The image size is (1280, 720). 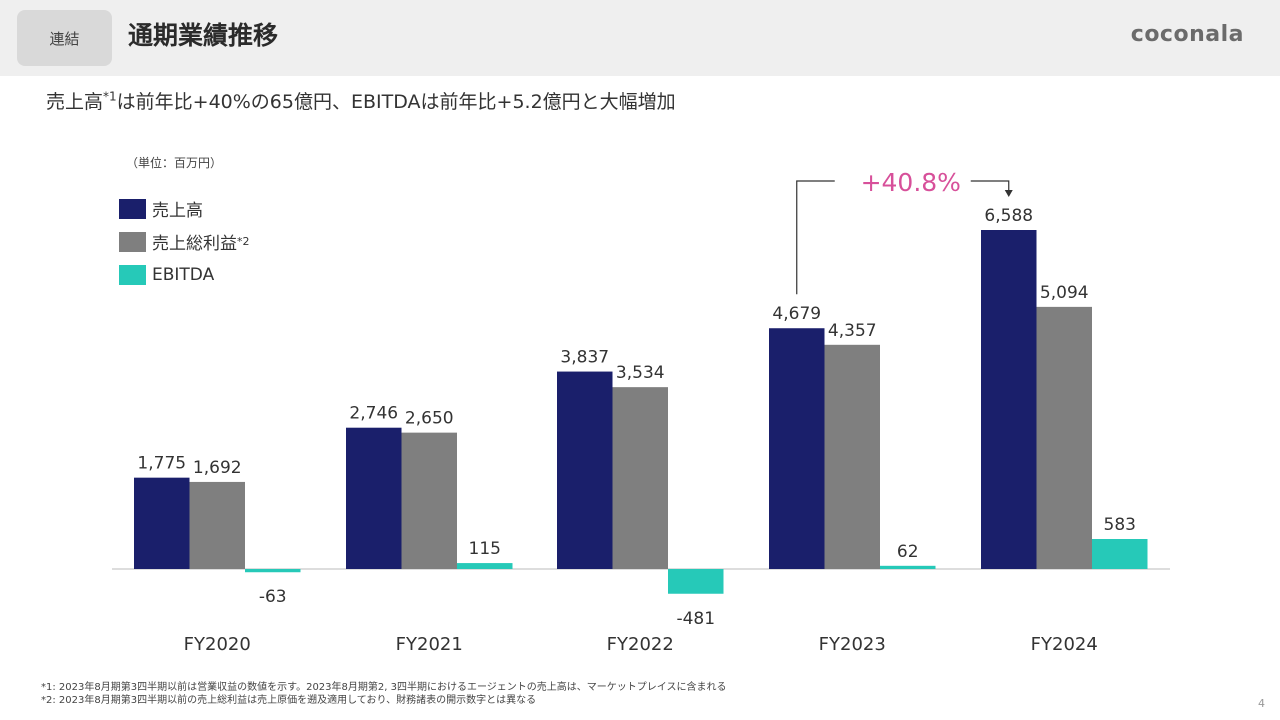 What do you see at coordinates (429, 419) in the screenshot?
I see `data-label-gross-profit-fy2021: 2,650` at bounding box center [429, 419].